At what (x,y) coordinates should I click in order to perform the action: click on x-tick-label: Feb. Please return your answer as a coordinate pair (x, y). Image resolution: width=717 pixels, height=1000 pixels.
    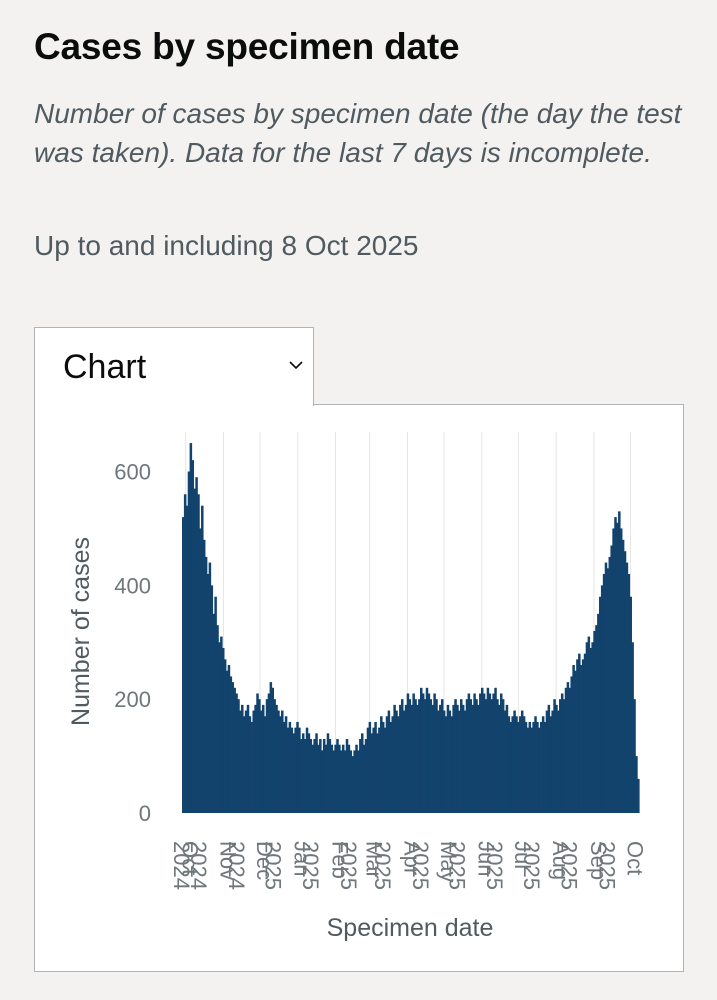
    Looking at the image, I should click on (339, 860).